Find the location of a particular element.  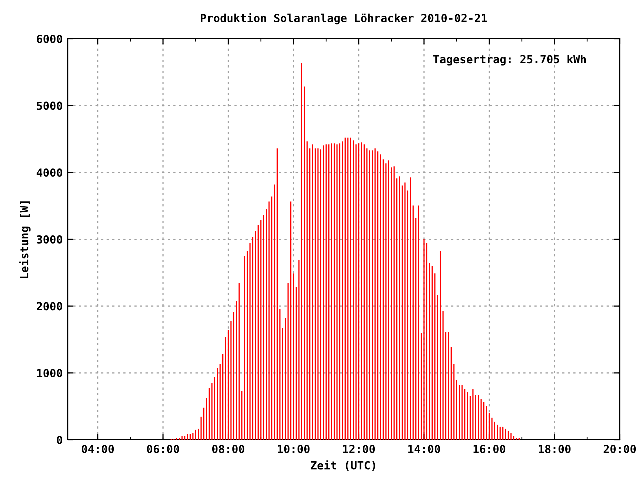

x-tick-label: 14:00 is located at coordinates (424, 449).